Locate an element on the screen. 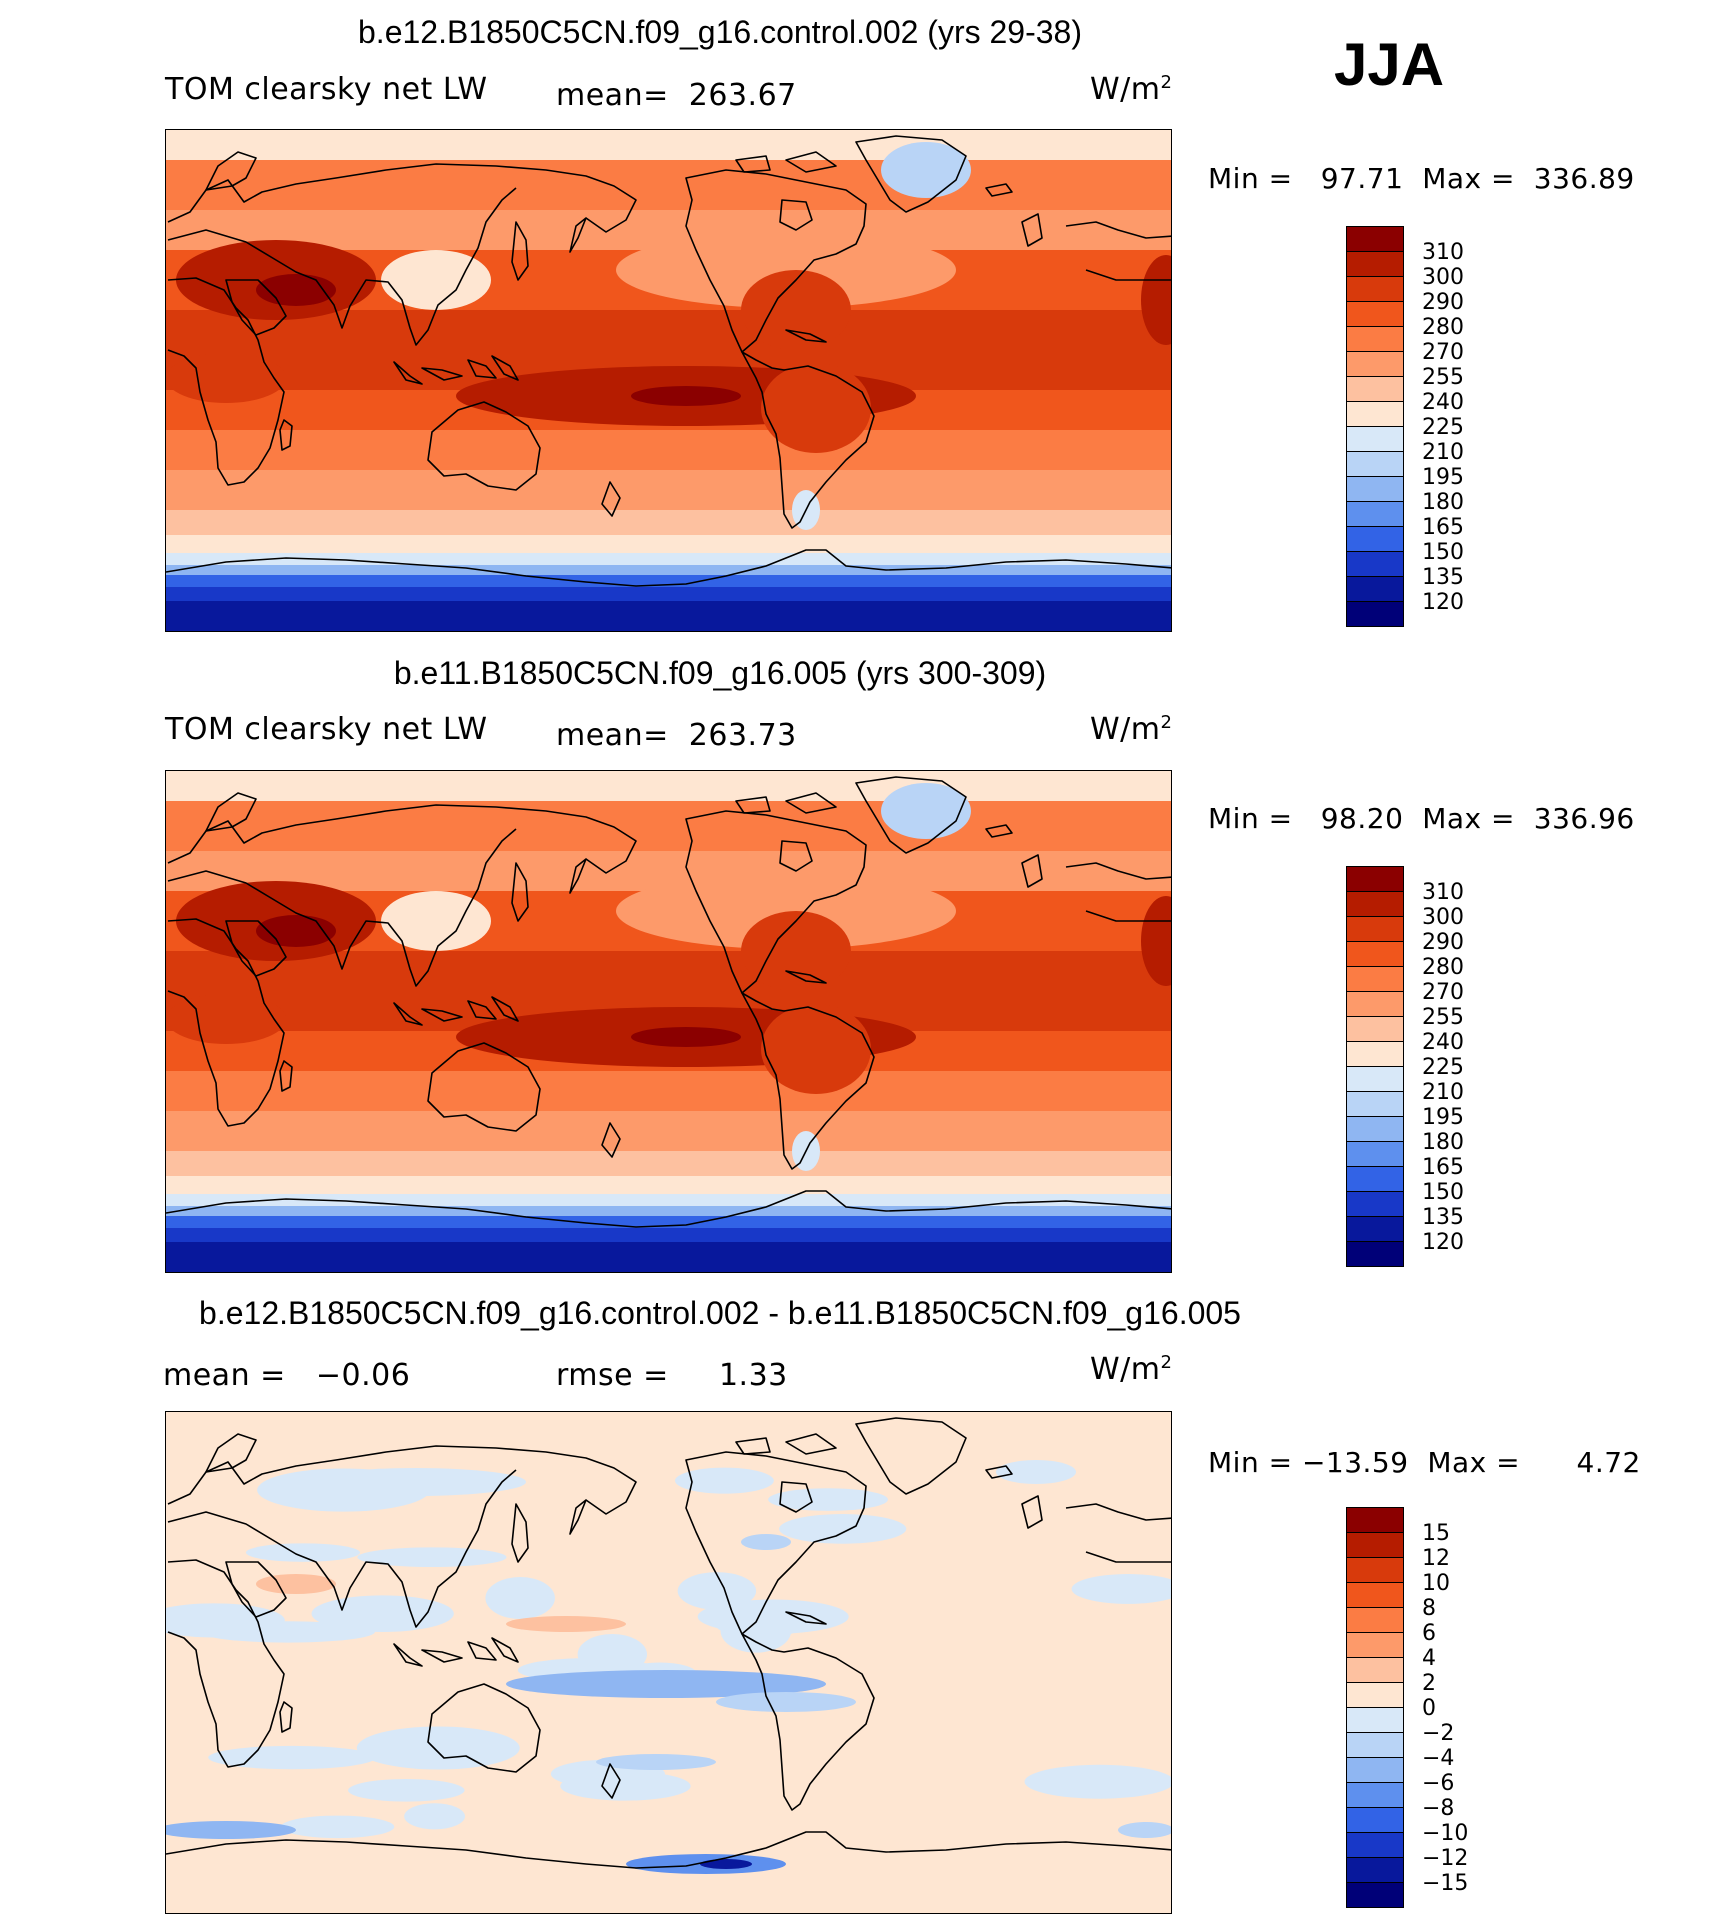 The image size is (1710, 1919). south-pacific-negative is located at coordinates (656, 1762).